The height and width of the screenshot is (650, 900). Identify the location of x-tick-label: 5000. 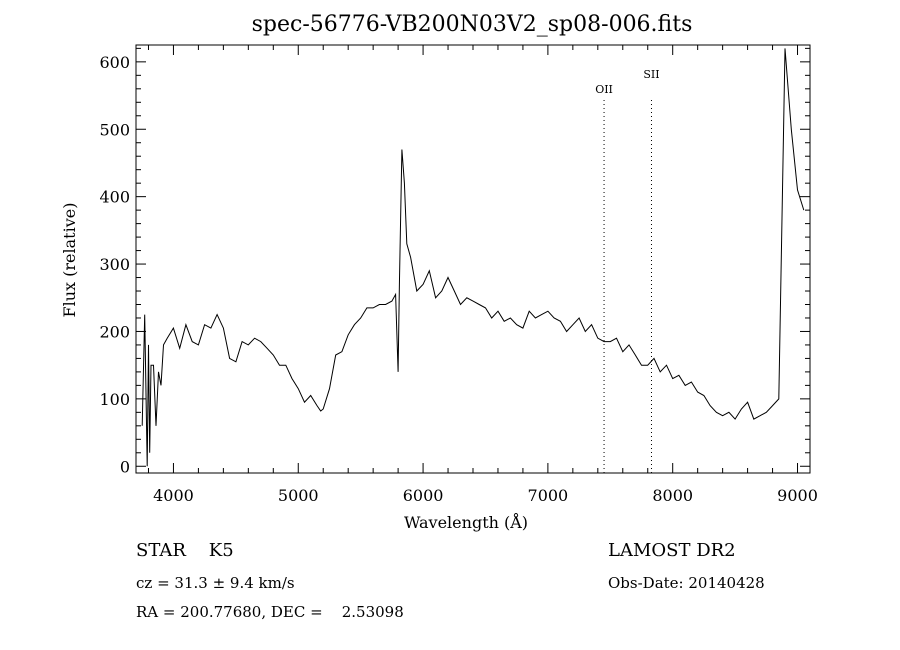
(298, 495).